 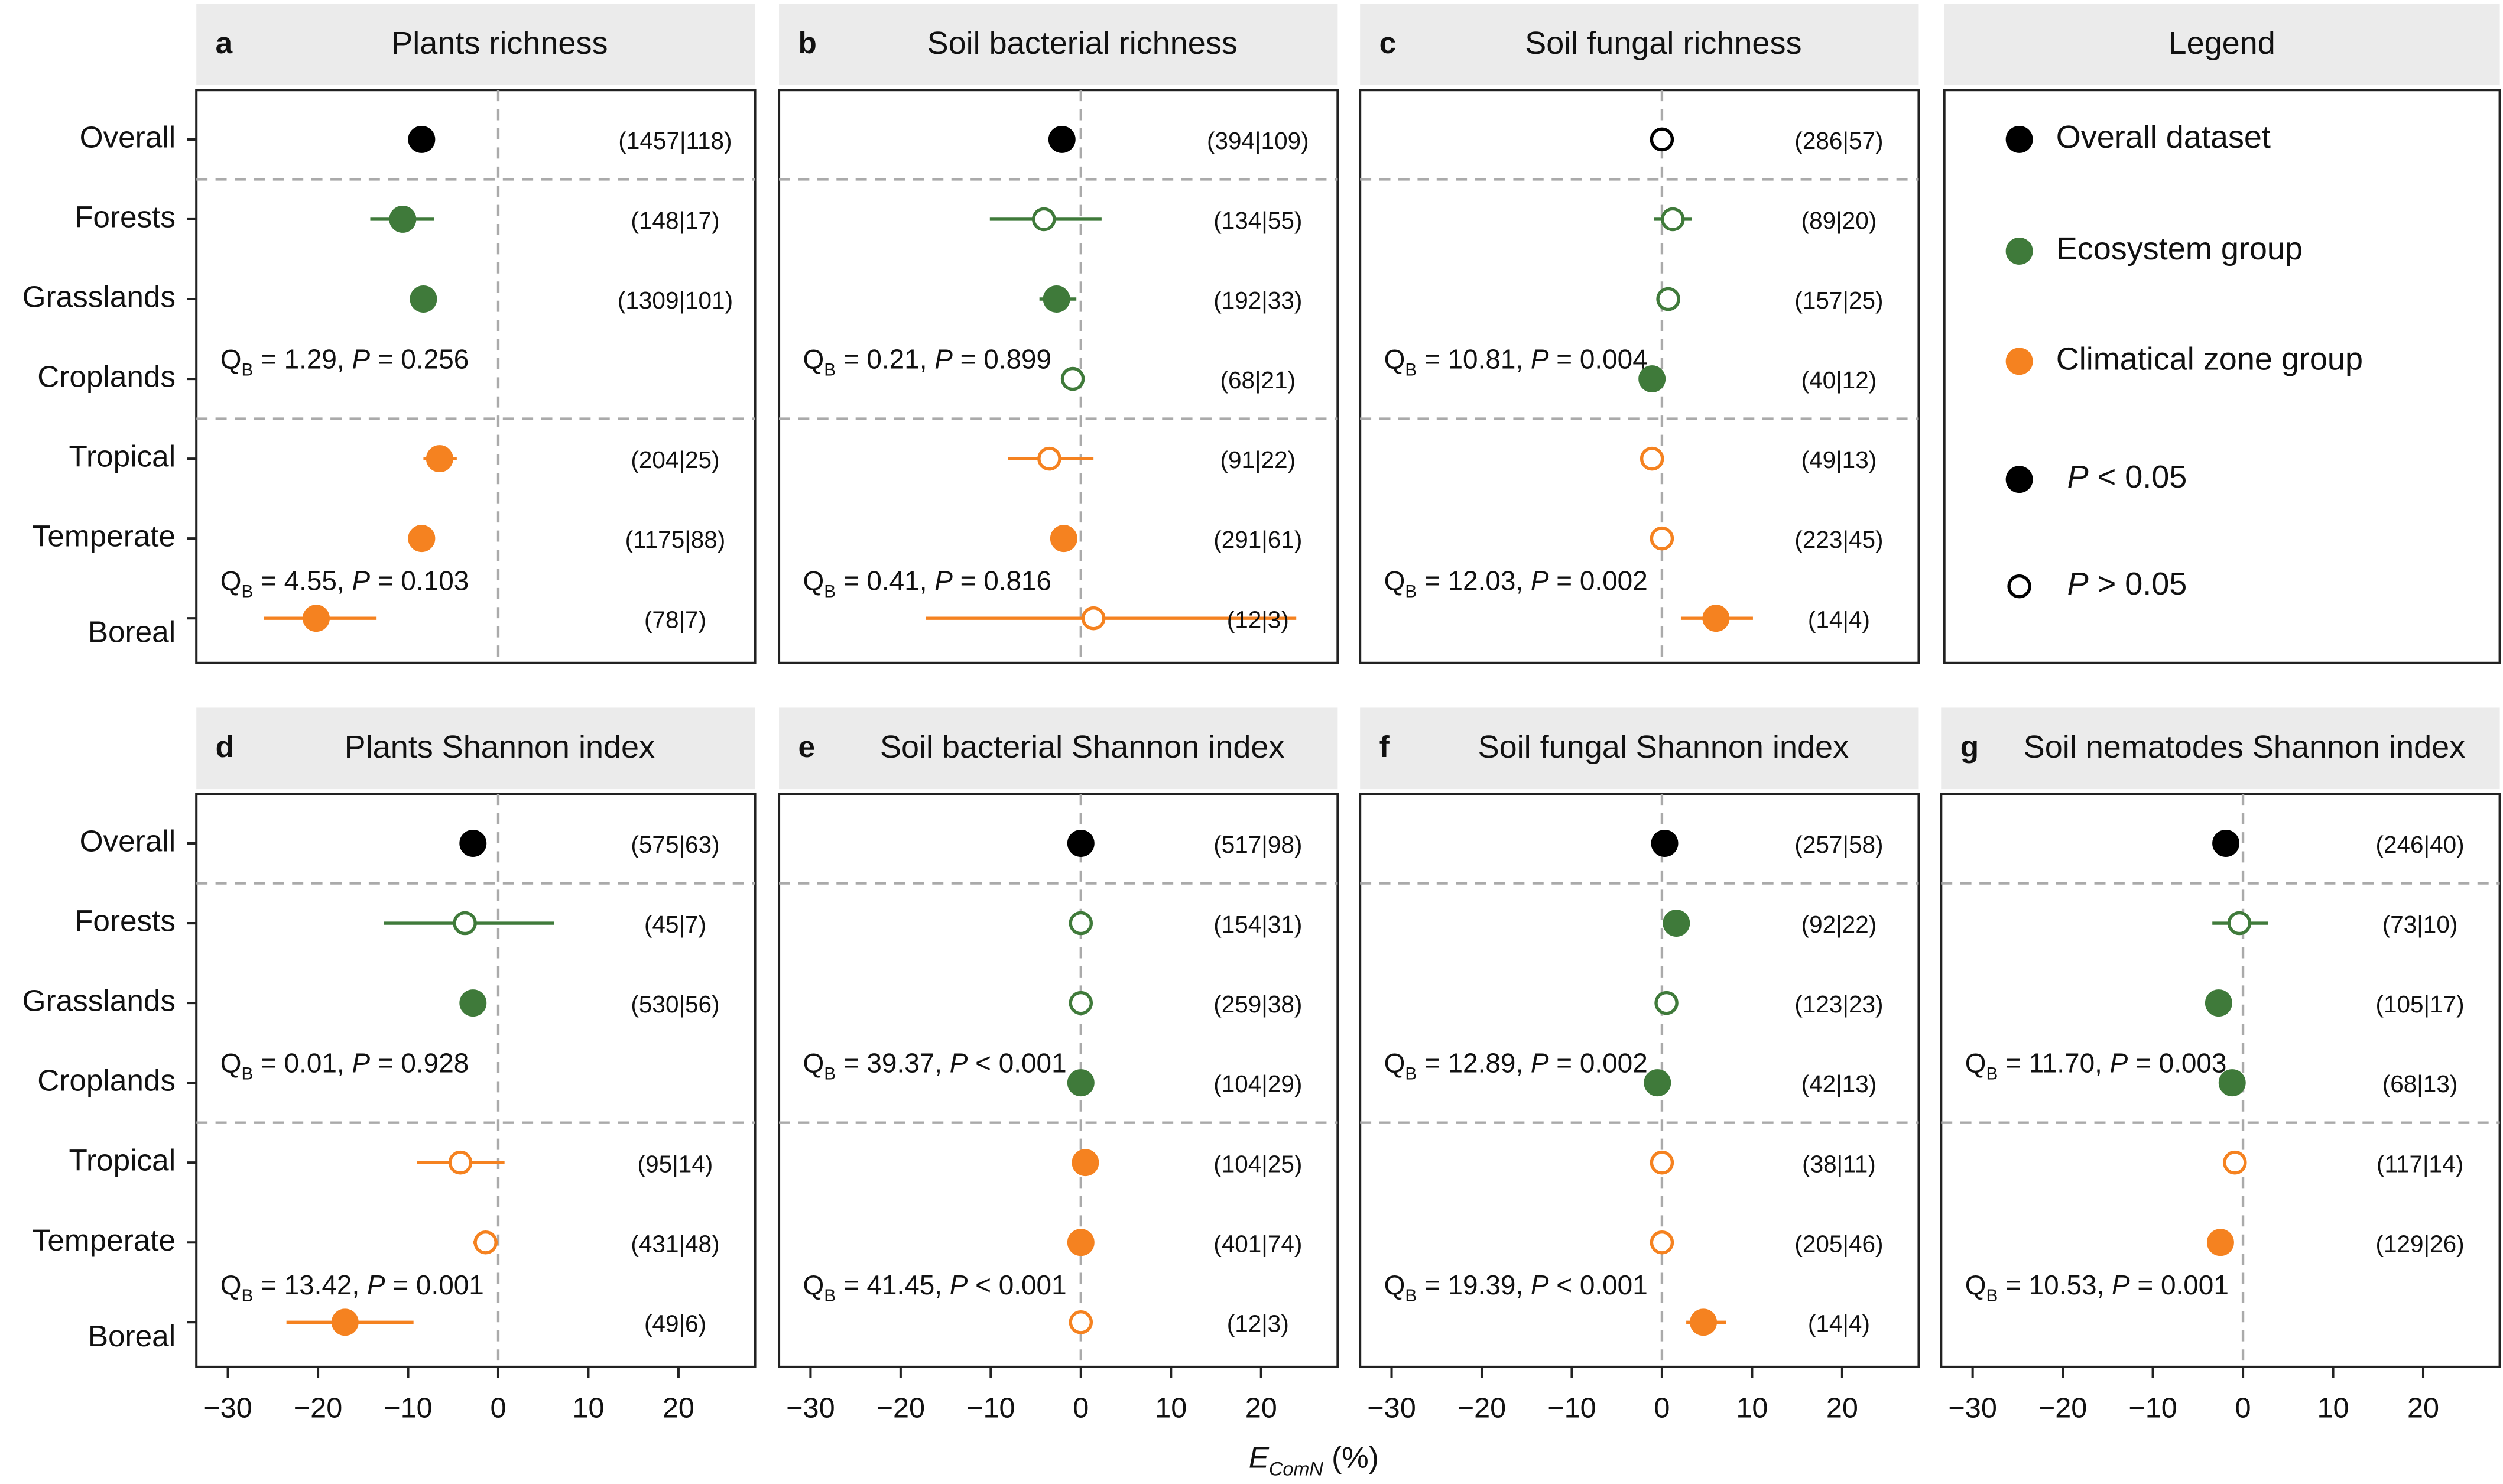 What do you see at coordinates (1839, 924) in the screenshot?
I see `sample-size-label: (92|22)` at bounding box center [1839, 924].